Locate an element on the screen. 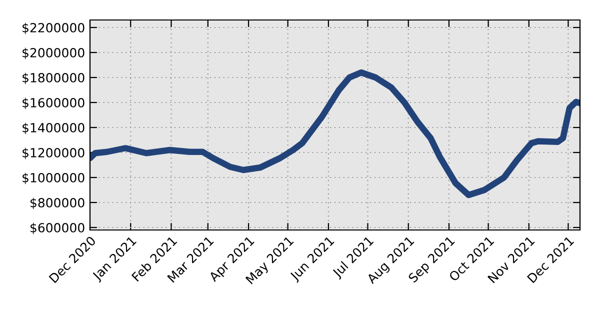 This screenshot has width=594, height=325. y-tick-label: $1400000 is located at coordinates (53, 128).